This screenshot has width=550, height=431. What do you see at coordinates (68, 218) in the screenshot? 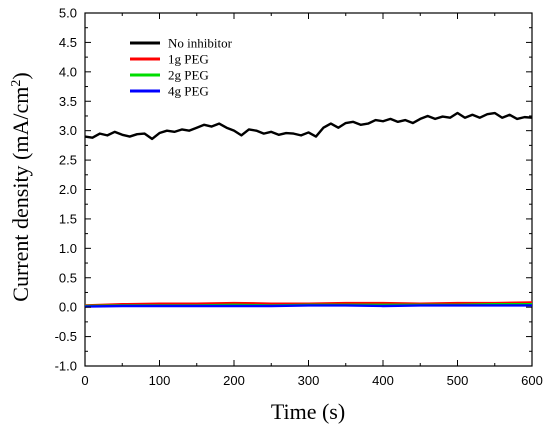
I see `y-tick-label: 1.5` at bounding box center [68, 218].